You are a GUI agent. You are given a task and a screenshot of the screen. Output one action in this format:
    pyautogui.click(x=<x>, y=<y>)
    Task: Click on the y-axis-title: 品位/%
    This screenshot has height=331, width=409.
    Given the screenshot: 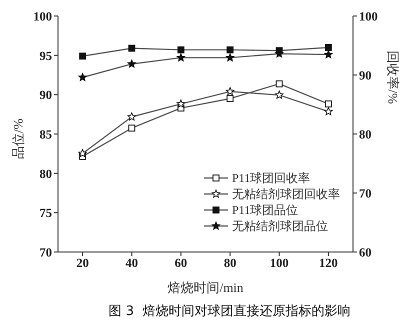 What is the action you would take?
    pyautogui.click(x=18, y=138)
    